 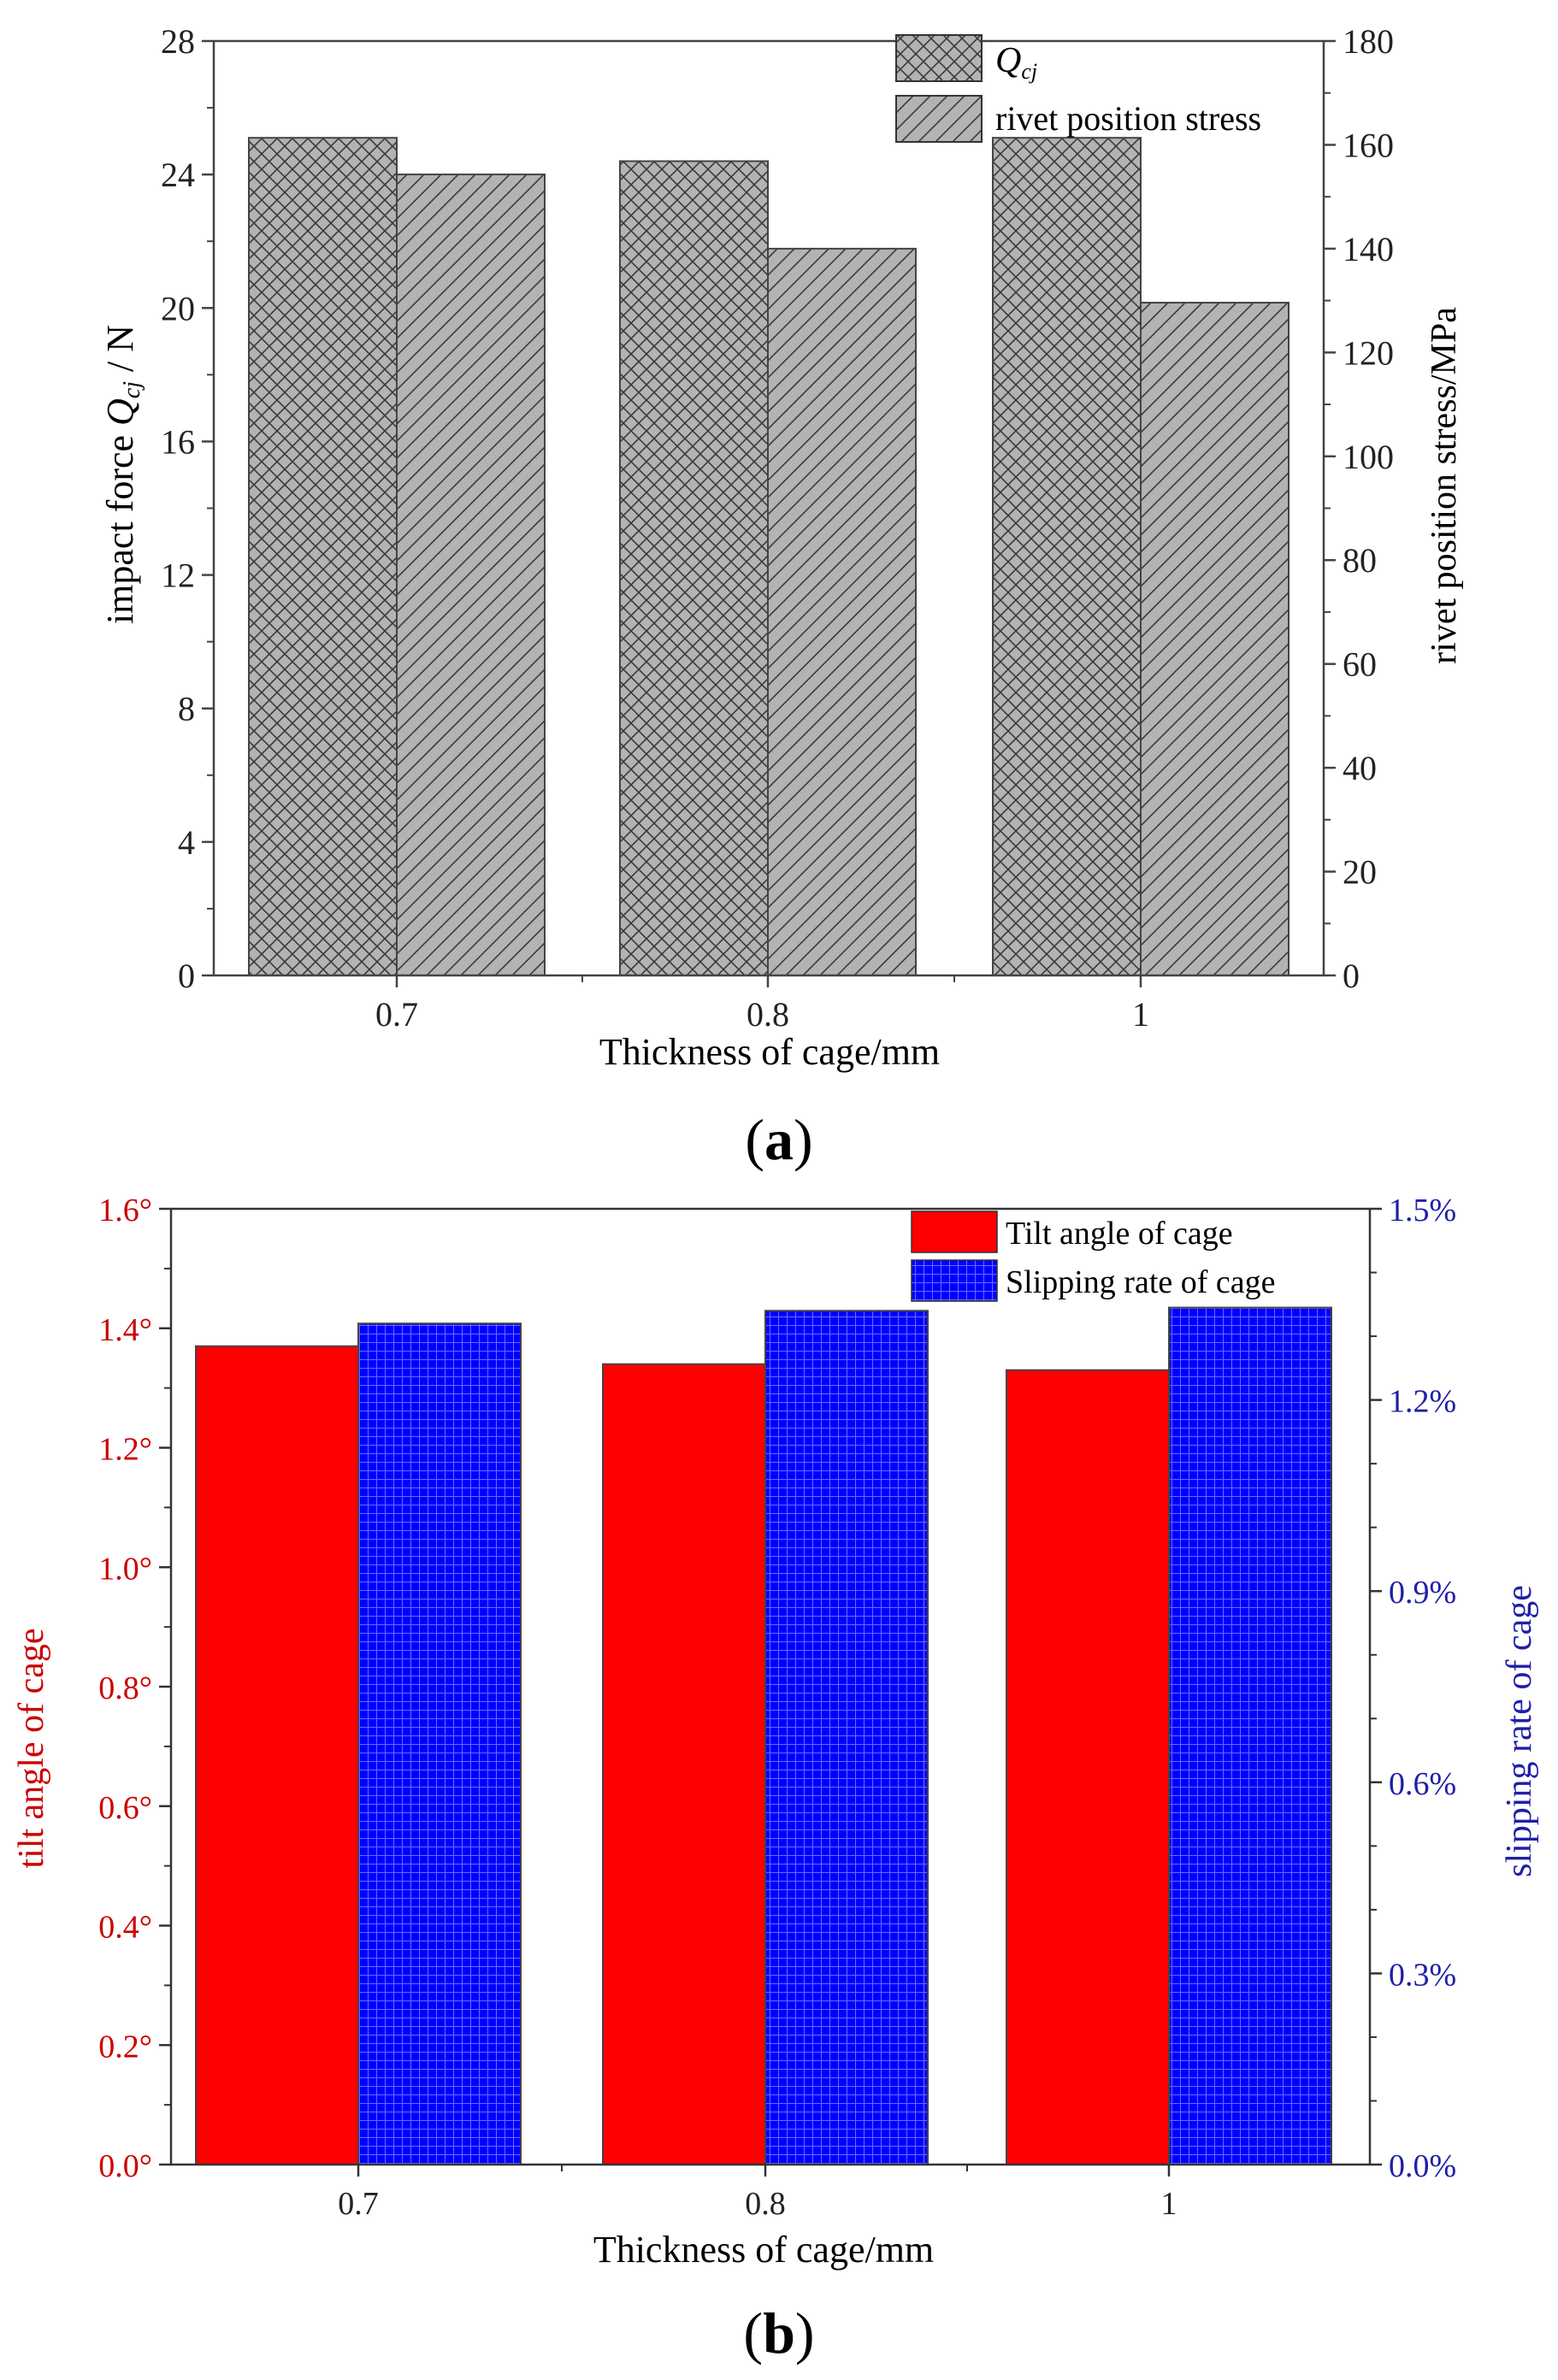 What do you see at coordinates (178, 308) in the screenshot?
I see `chart0-left-tick-label: 20` at bounding box center [178, 308].